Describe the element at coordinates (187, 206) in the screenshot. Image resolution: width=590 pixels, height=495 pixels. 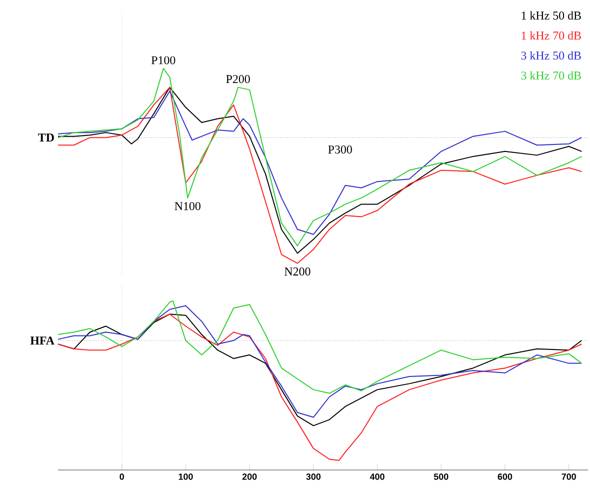
I see `annotation: N100` at that location.